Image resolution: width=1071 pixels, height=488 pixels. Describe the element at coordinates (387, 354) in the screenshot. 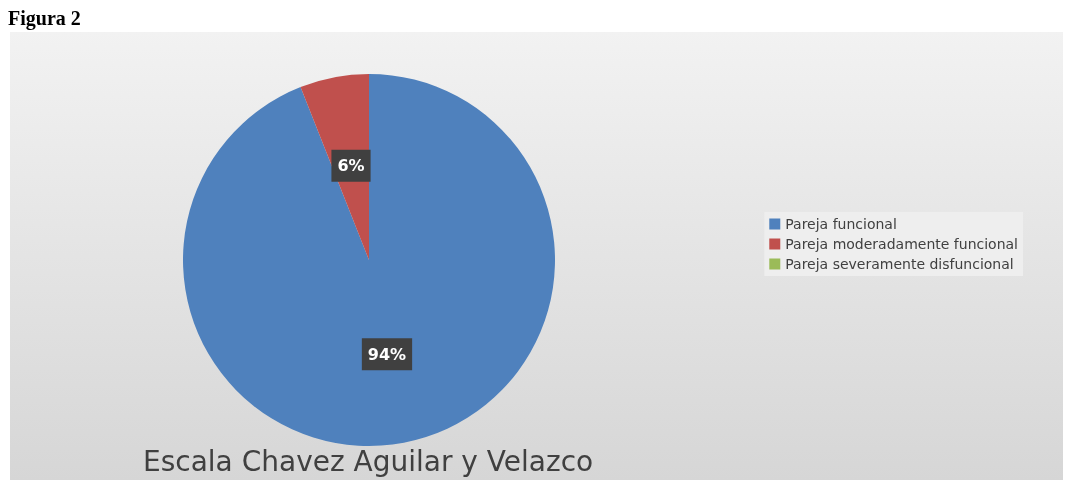

I see `data-label: 94%` at that location.